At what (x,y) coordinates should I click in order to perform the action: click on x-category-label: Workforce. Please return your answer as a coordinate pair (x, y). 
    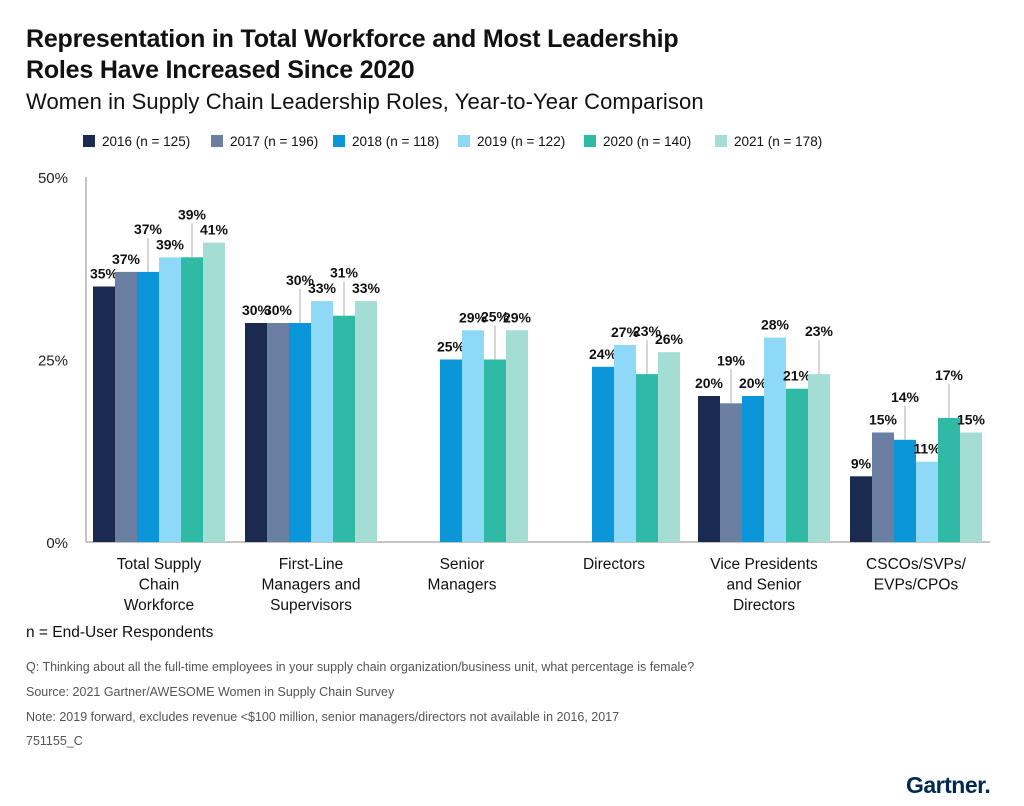
    Looking at the image, I should click on (159, 605).